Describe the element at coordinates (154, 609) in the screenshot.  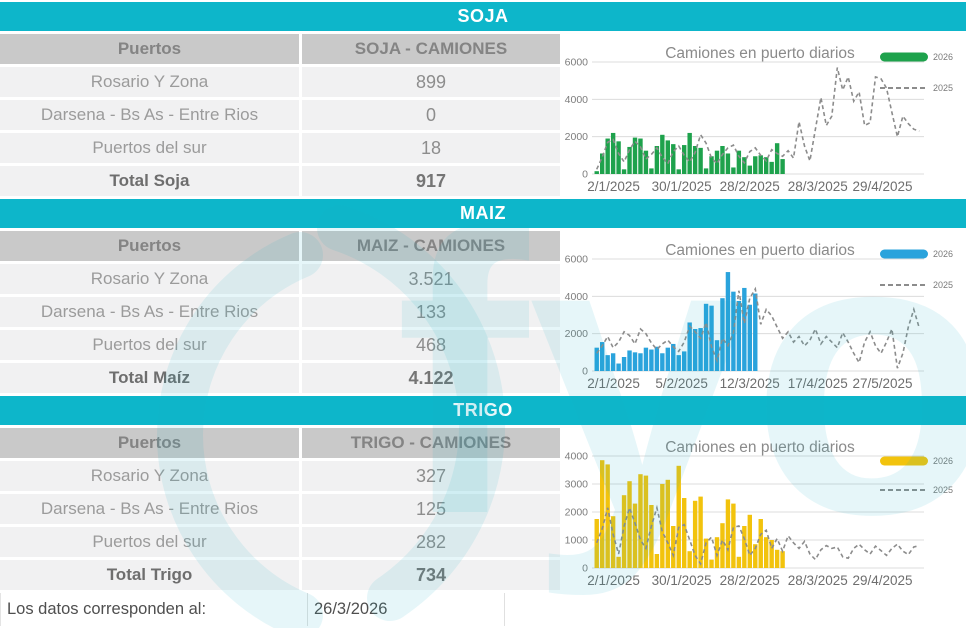
I see `footer-label-cell: Los datos corresponden al:` at that location.